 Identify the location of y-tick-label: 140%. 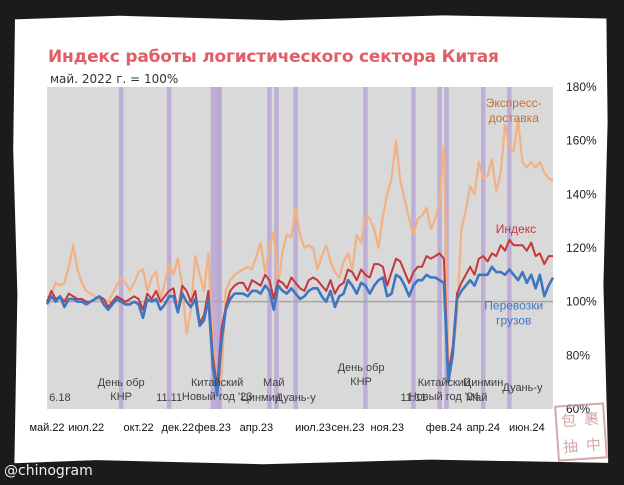
(581, 194).